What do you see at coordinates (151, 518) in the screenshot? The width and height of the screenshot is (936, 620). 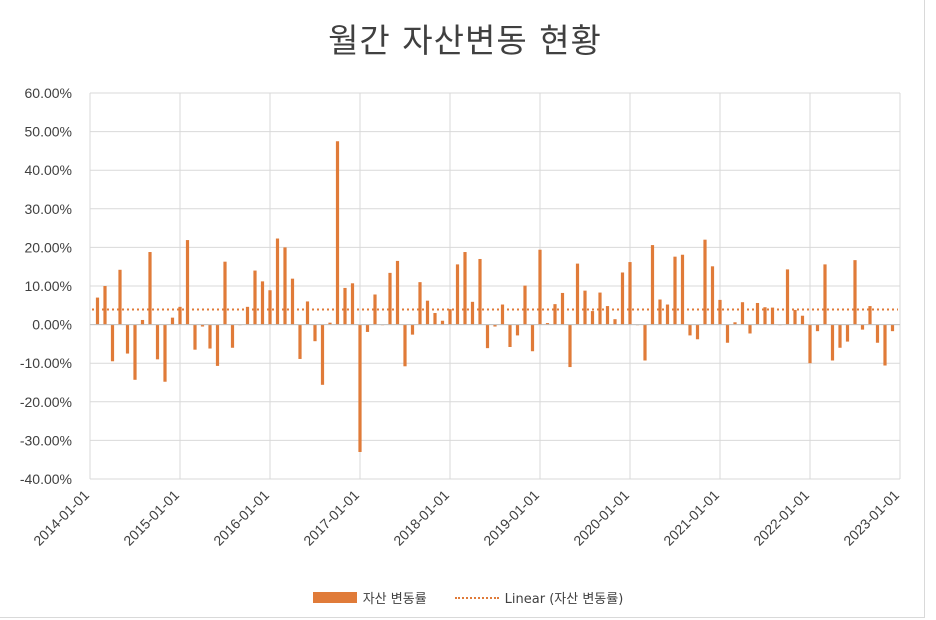 I see `x-tick-label: 2015-01-01` at bounding box center [151, 518].